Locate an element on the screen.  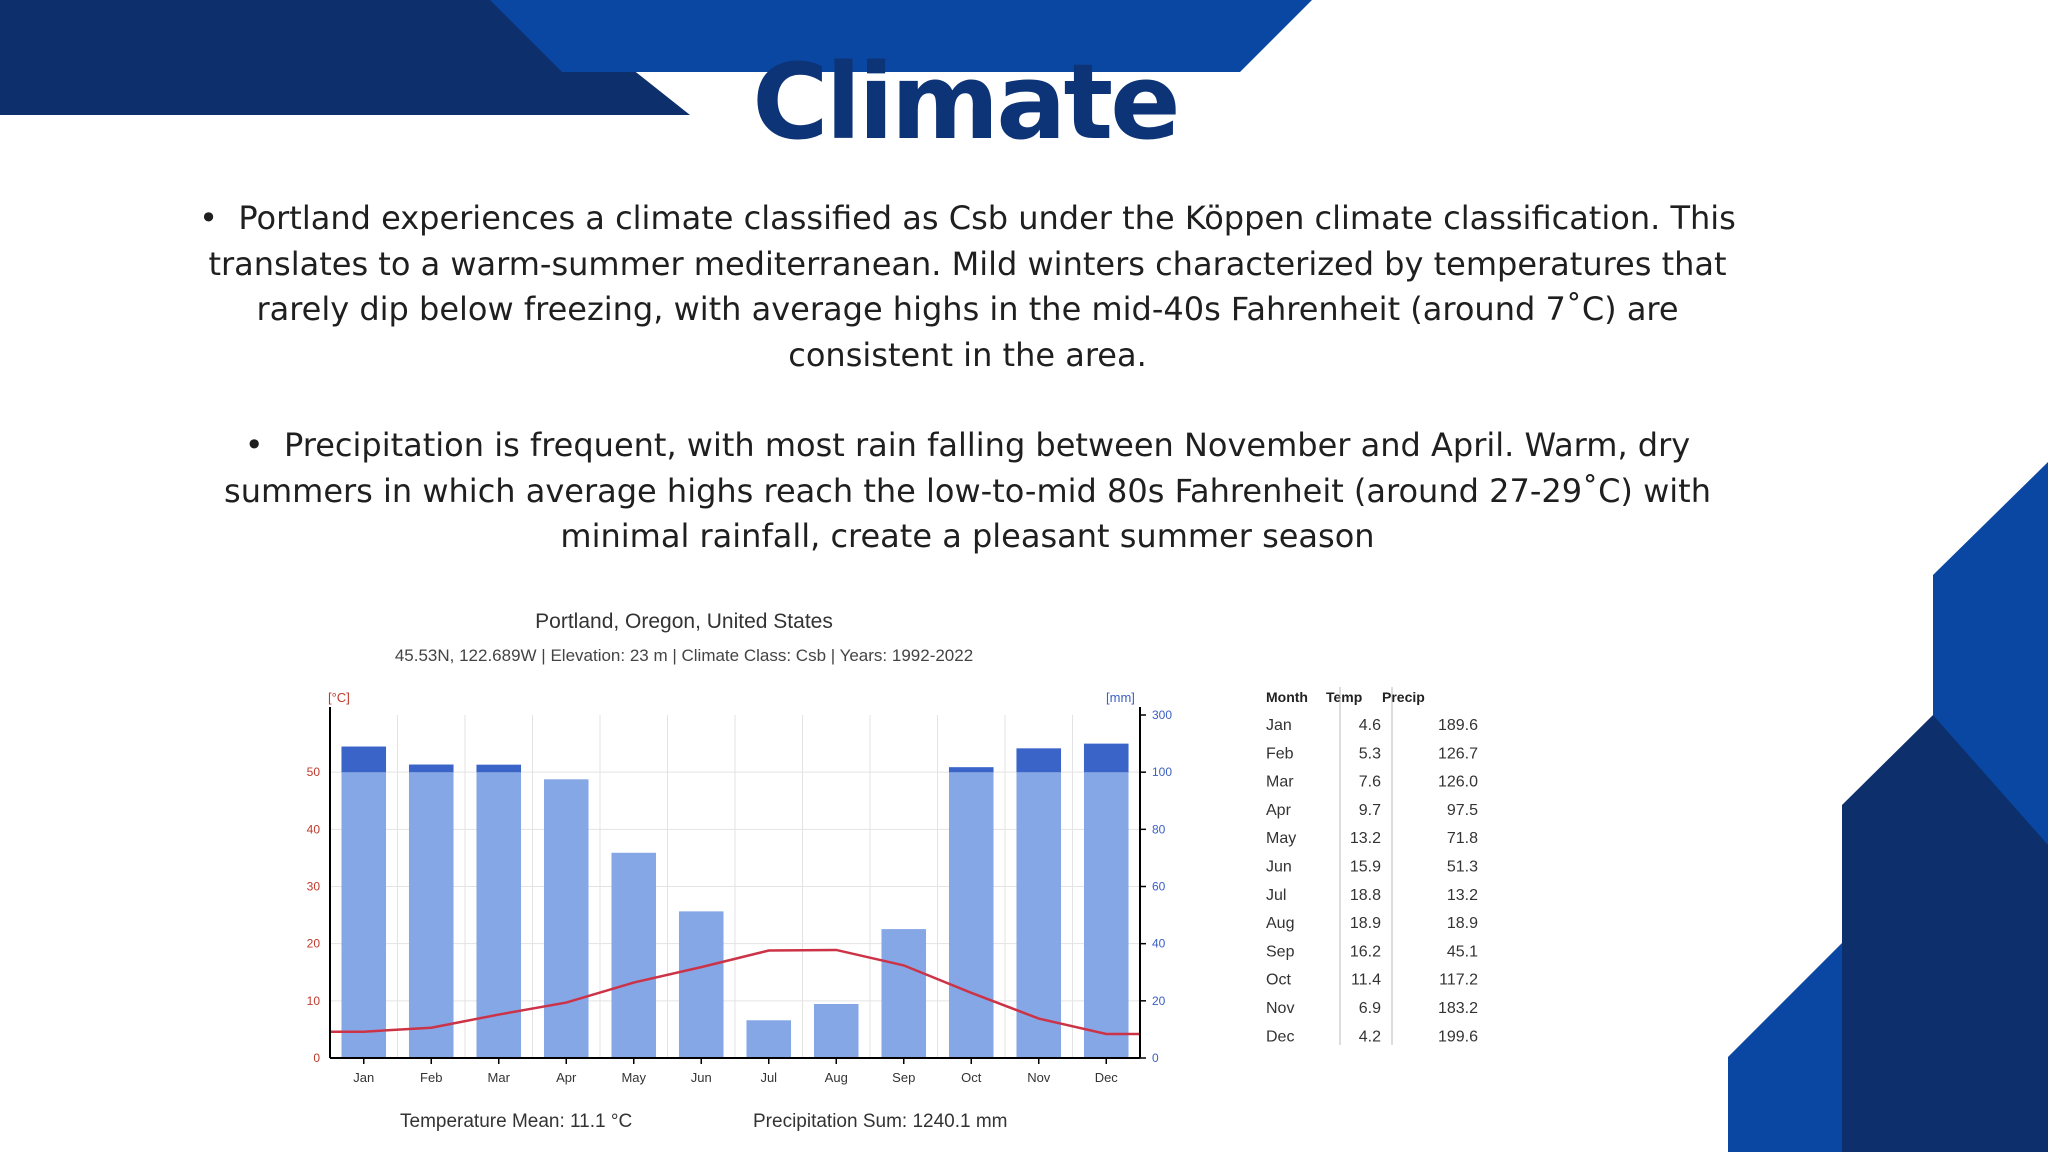
table-cell-month: Aug is located at coordinates (1280, 923).